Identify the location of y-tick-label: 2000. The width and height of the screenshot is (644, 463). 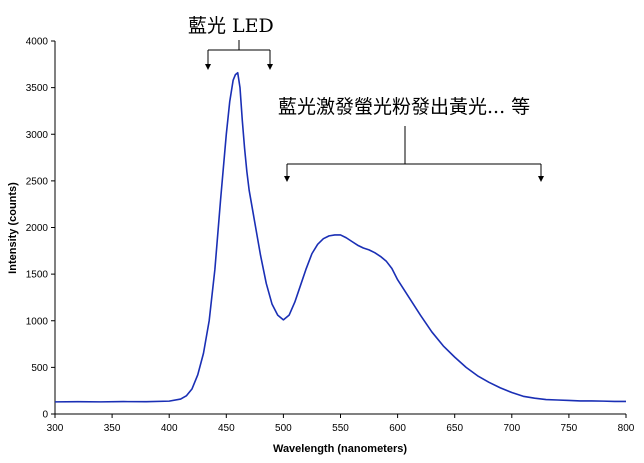
(37, 228).